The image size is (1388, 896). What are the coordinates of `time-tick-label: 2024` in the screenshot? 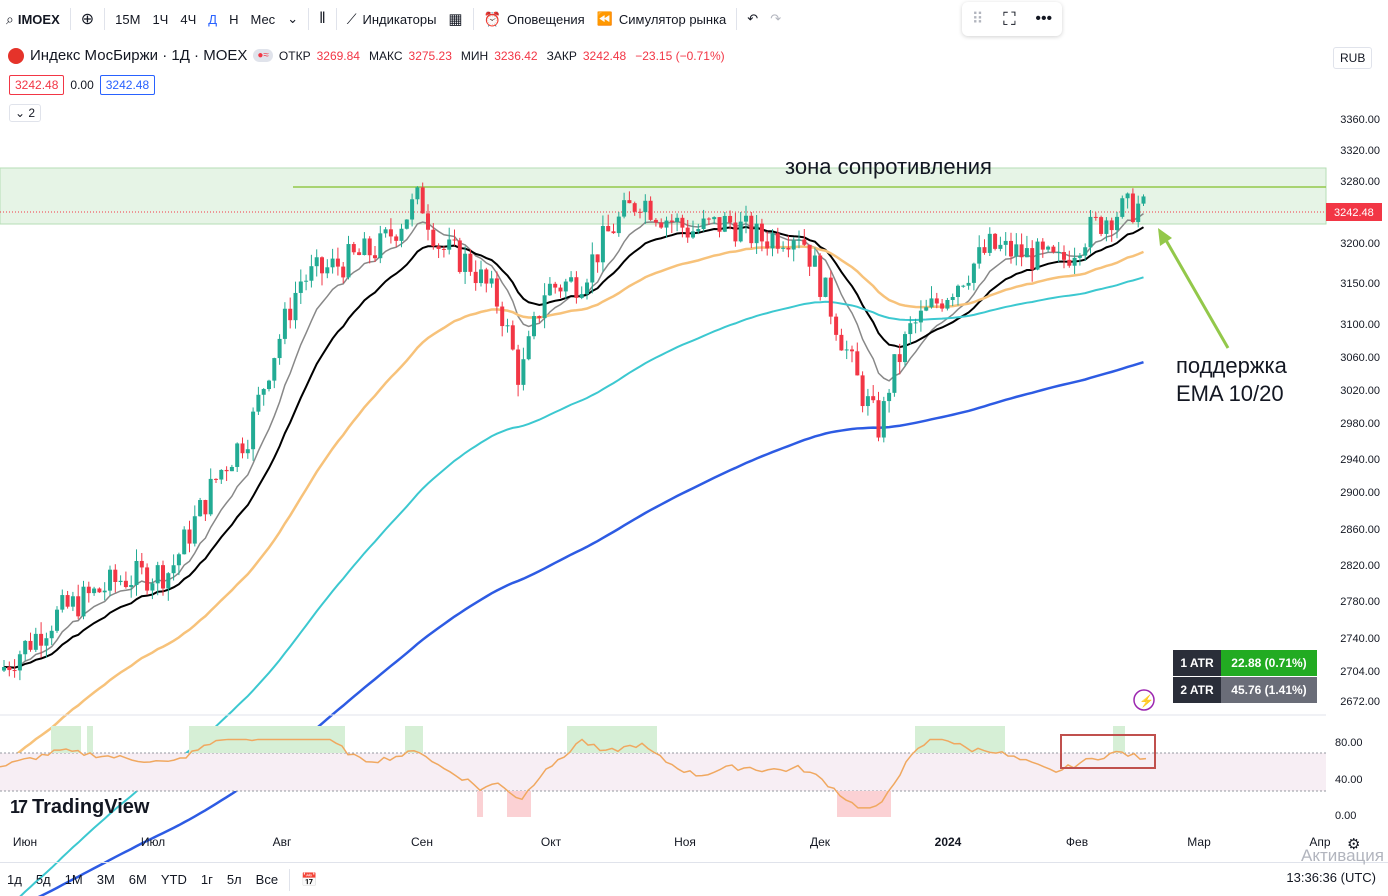 It's located at (948, 842).